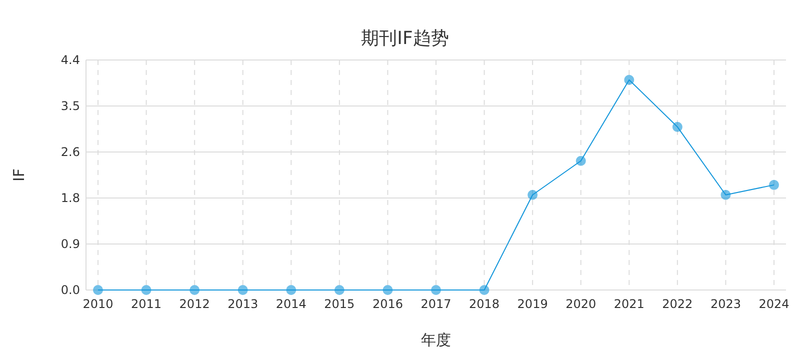 Image resolution: width=810 pixels, height=360 pixels. What do you see at coordinates (387, 304) in the screenshot?
I see `x-tick-label: 2016` at bounding box center [387, 304].